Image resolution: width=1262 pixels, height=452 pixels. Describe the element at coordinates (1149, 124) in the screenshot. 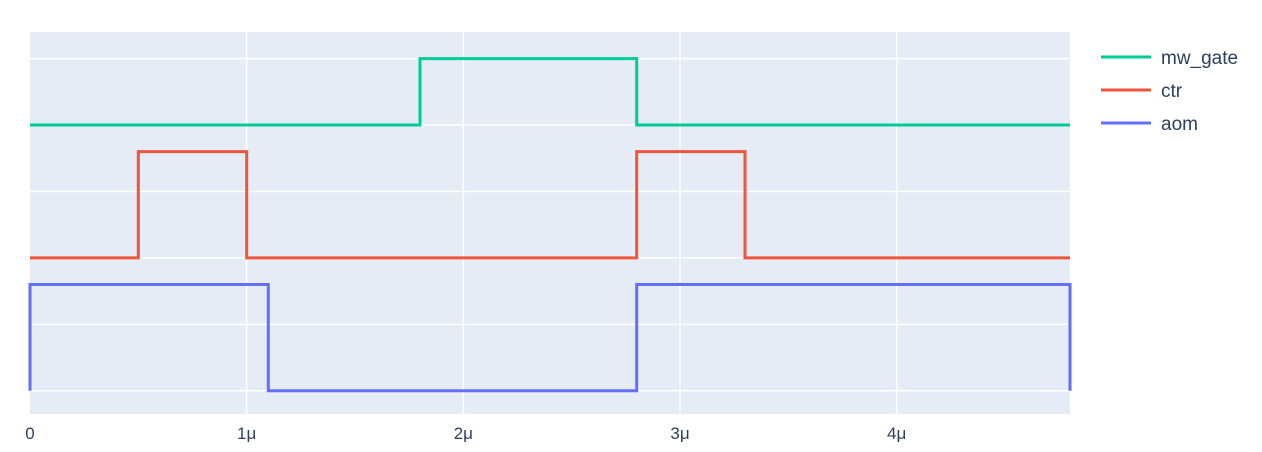

I see `legend-item-aom: aom` at that location.